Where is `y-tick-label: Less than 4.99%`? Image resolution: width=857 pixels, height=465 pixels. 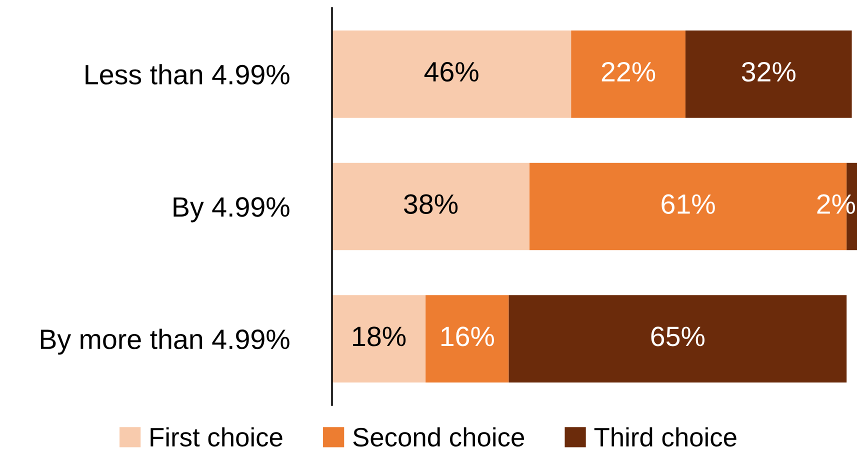
y-tick-label: Less than 4.99% is located at coordinates (188, 74).